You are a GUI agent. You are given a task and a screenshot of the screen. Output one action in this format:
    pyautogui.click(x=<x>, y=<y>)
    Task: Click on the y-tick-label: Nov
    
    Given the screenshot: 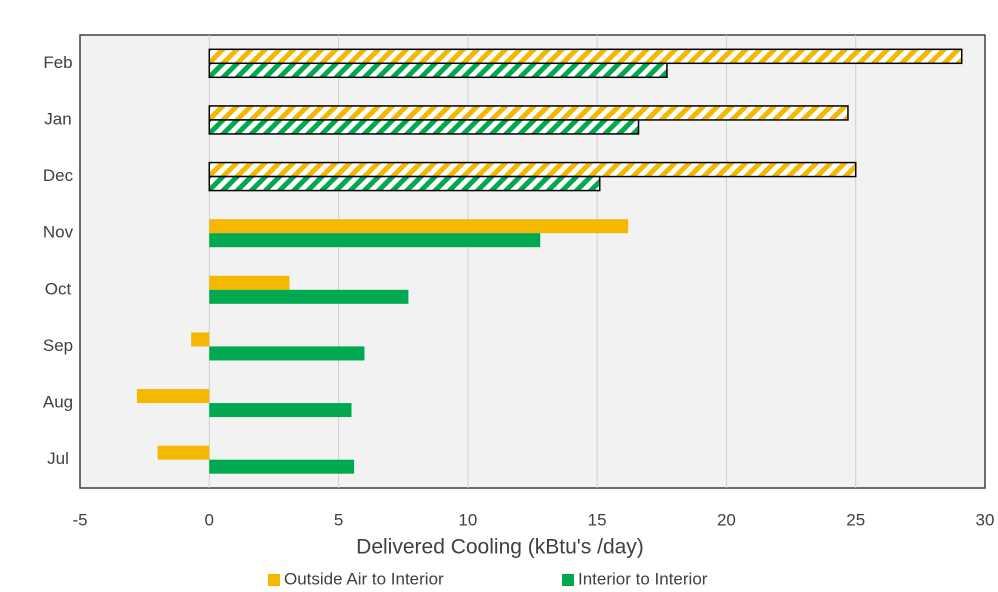 What is the action you would take?
    pyautogui.click(x=58, y=232)
    